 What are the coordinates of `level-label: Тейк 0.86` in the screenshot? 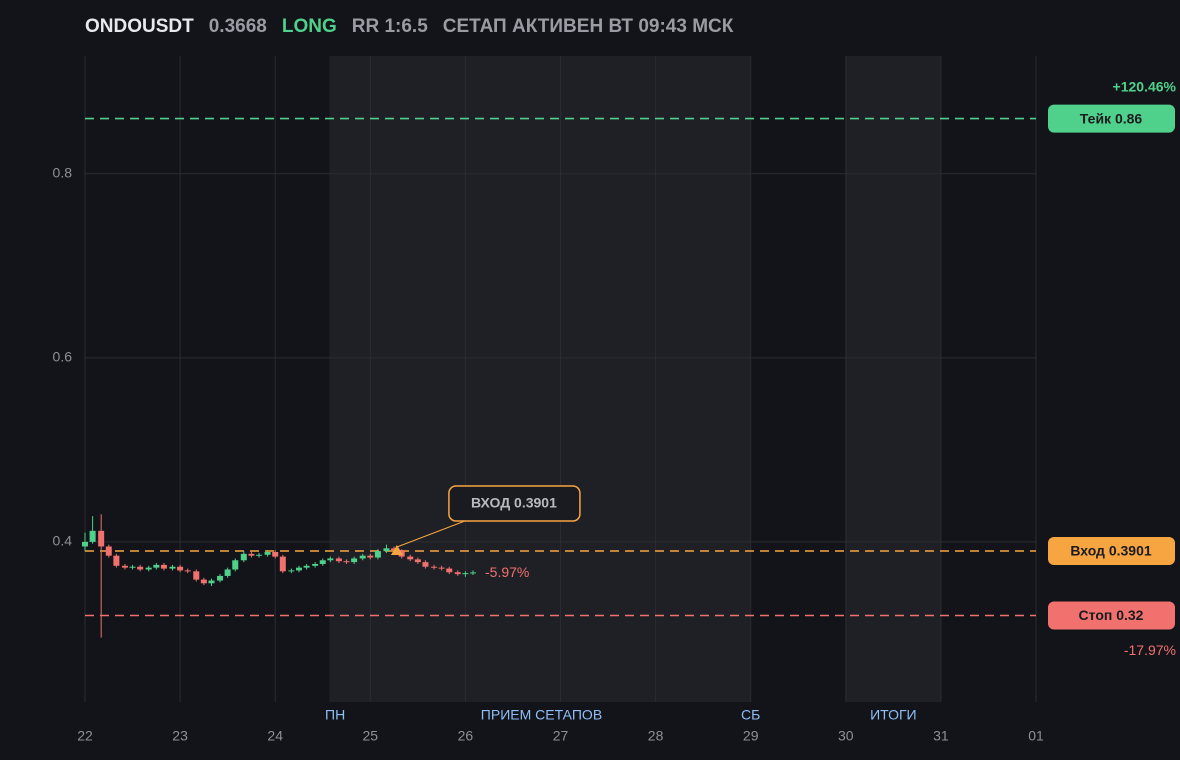 It's located at (1111, 118).